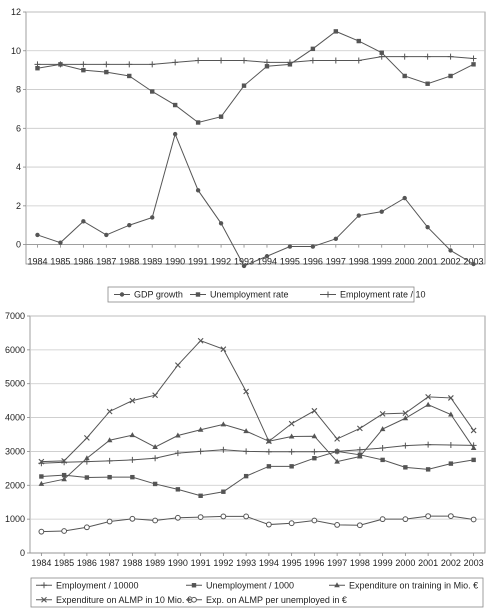 Image resolution: width=489 pixels, height=610 pixels. Describe the element at coordinates (257, 524) in the screenshot. I see `series-exp-on-almp-per-unemployed-in` at that location.